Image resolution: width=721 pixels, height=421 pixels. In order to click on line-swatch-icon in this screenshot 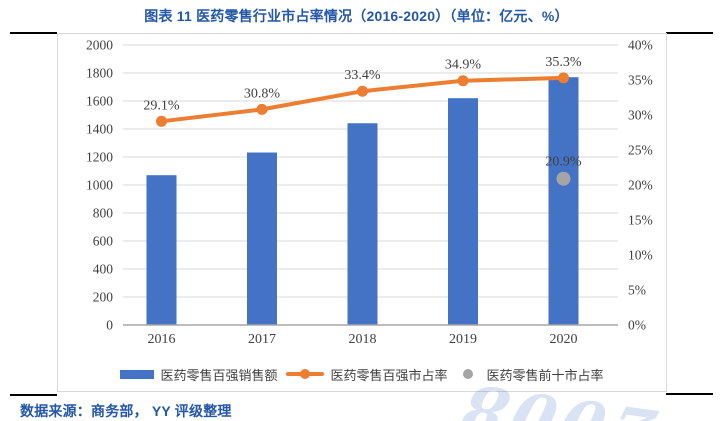, I will do `click(305, 374)`.